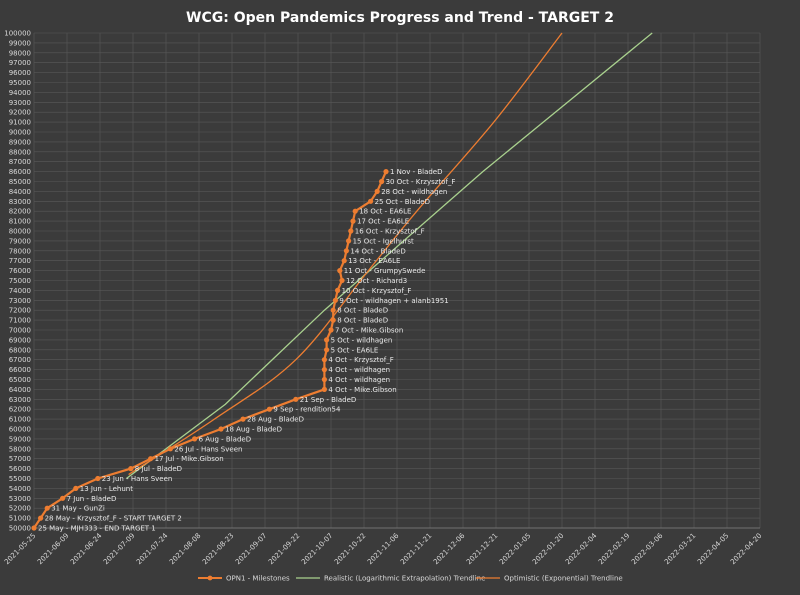 The image size is (800, 595). I want to click on y-tick-label: 64000, so click(20, 390).